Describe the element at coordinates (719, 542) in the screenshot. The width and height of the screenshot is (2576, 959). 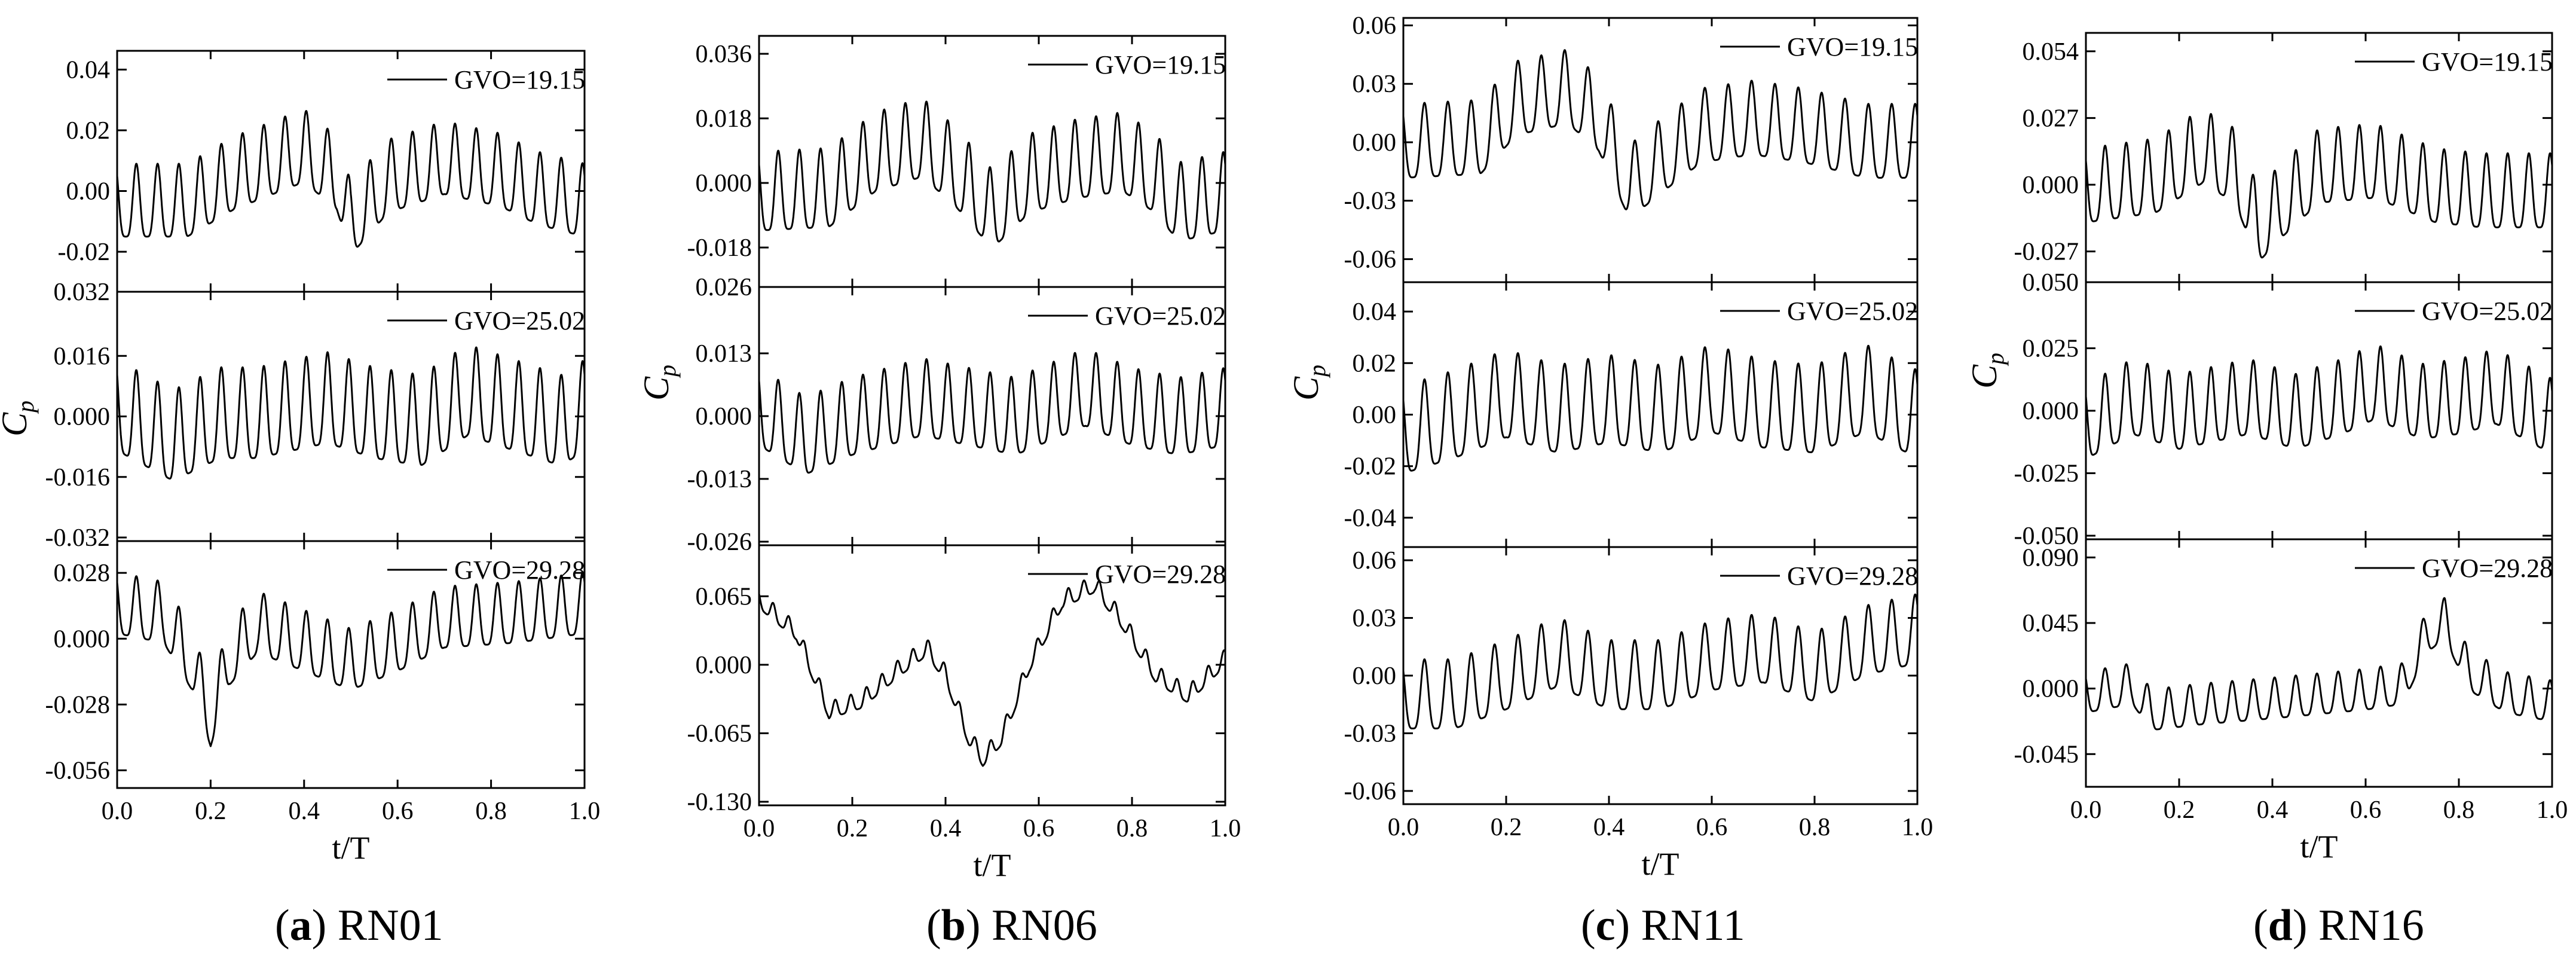
I see `y-tick-label: -0.026` at that location.